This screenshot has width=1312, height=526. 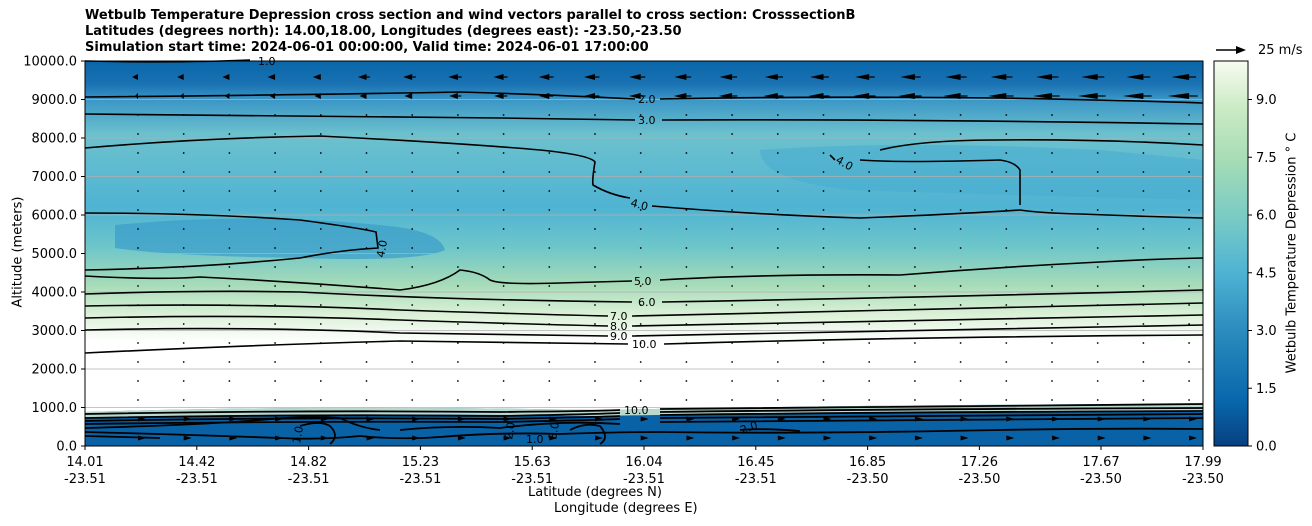 I want to click on y-tick-label: 8000.0, so click(x=55, y=139).